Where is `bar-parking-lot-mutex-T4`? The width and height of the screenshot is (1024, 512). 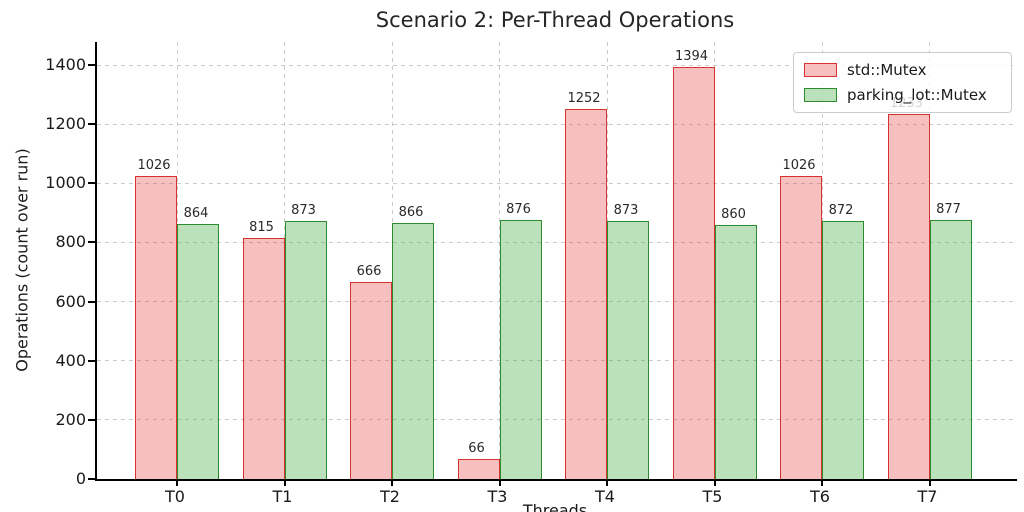
bar-parking-lot-mutex-T4 is located at coordinates (628, 349).